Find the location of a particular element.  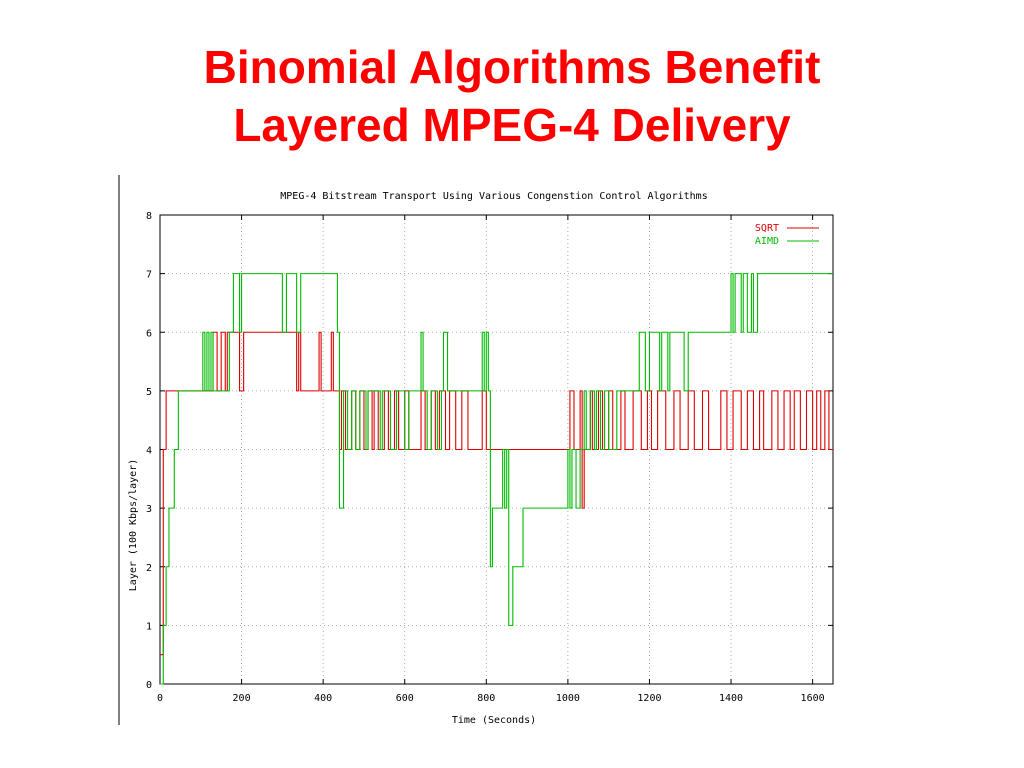

y-tick-label: 1 is located at coordinates (149, 626).